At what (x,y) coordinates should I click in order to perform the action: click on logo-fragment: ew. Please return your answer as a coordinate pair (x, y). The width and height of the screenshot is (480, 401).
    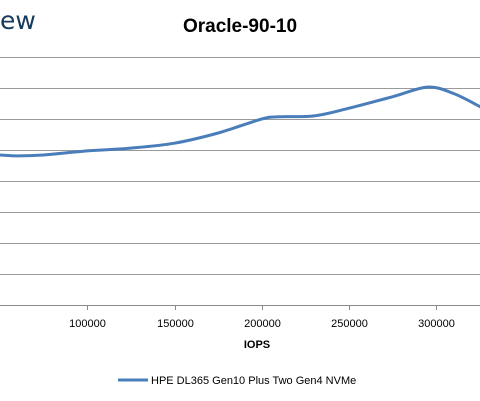
    Looking at the image, I should click on (18, 20).